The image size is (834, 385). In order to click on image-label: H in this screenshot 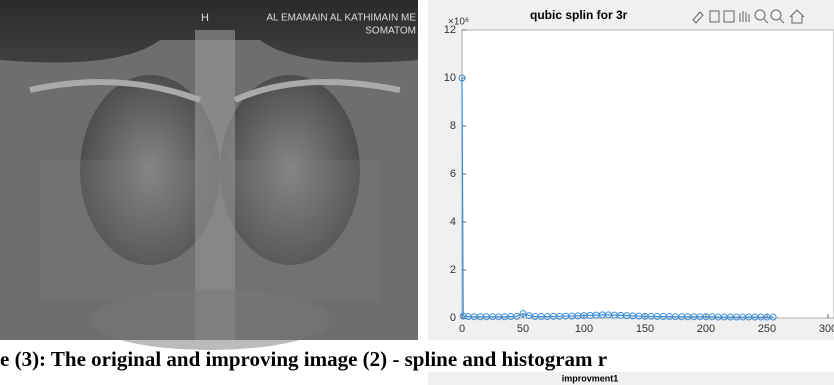, I will do `click(205, 18)`.